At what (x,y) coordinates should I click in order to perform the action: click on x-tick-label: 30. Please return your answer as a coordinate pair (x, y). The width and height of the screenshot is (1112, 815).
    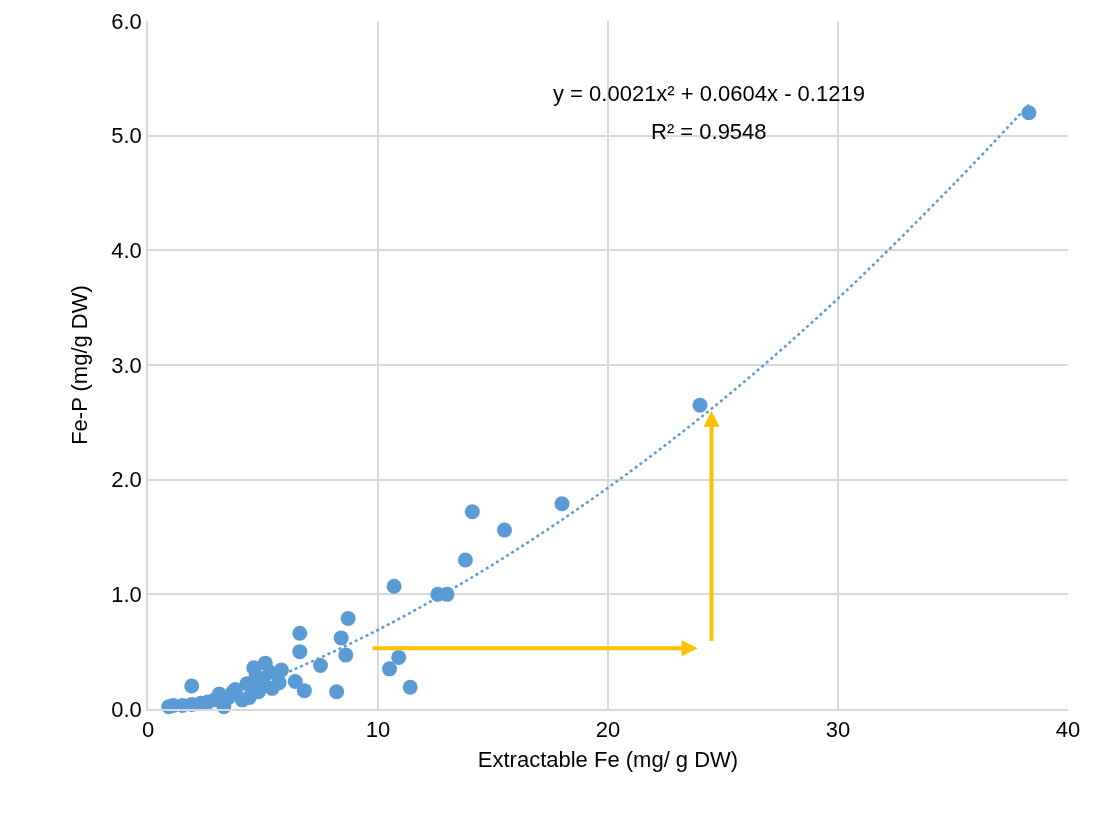
    Looking at the image, I should click on (838, 730).